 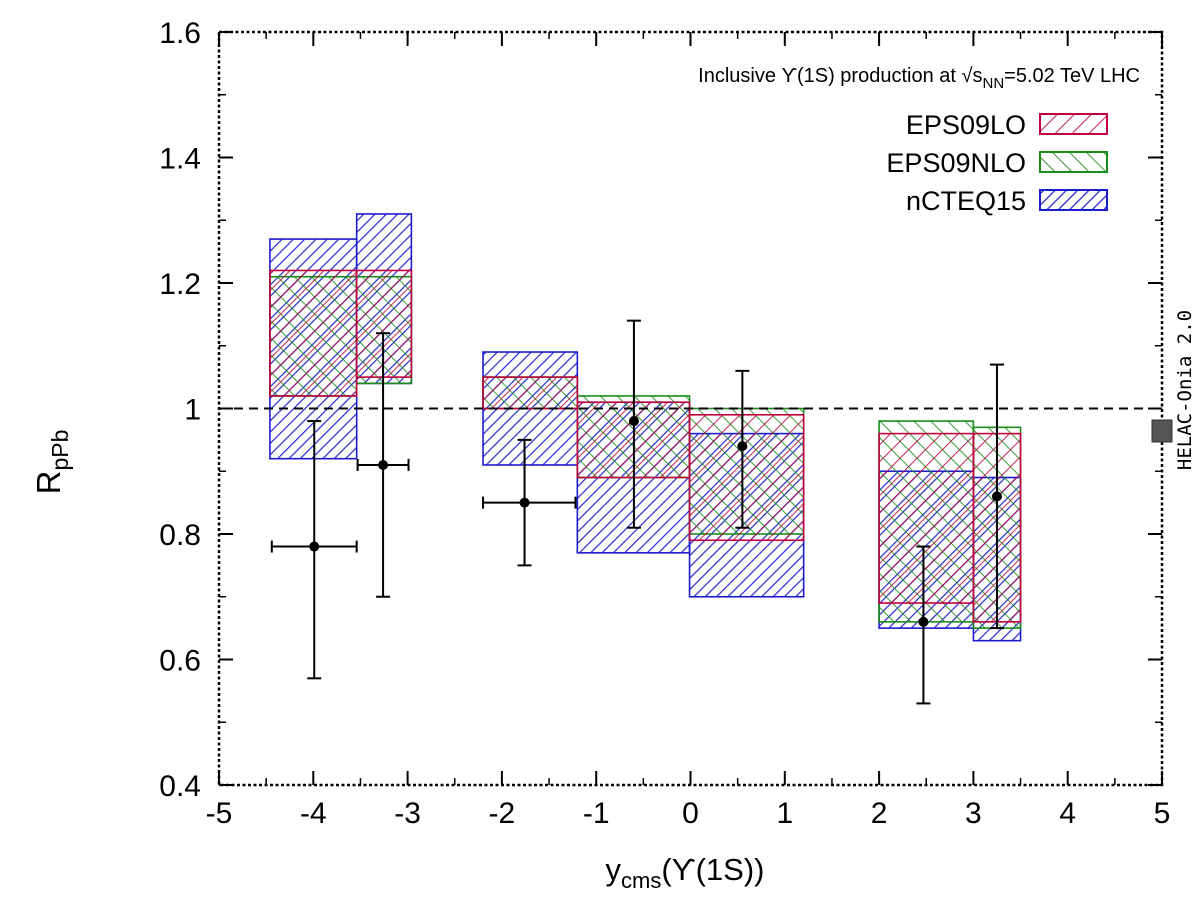 What do you see at coordinates (180, 159) in the screenshot?
I see `y-tick-label: 1.4` at bounding box center [180, 159].